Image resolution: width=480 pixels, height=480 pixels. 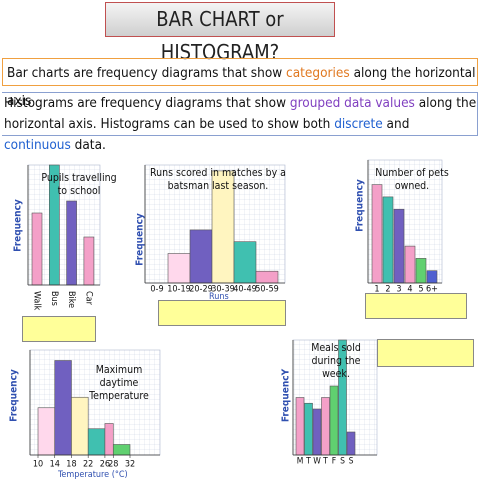 I want to click on x-tick-label: Walk, so click(x=37, y=301).